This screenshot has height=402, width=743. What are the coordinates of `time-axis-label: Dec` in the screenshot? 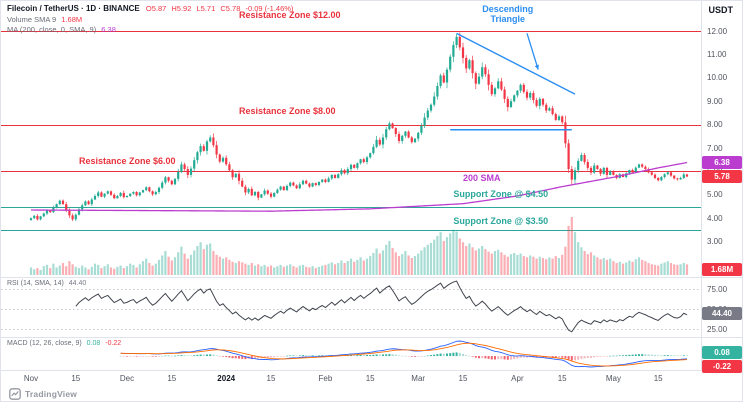 It's located at (127, 378).